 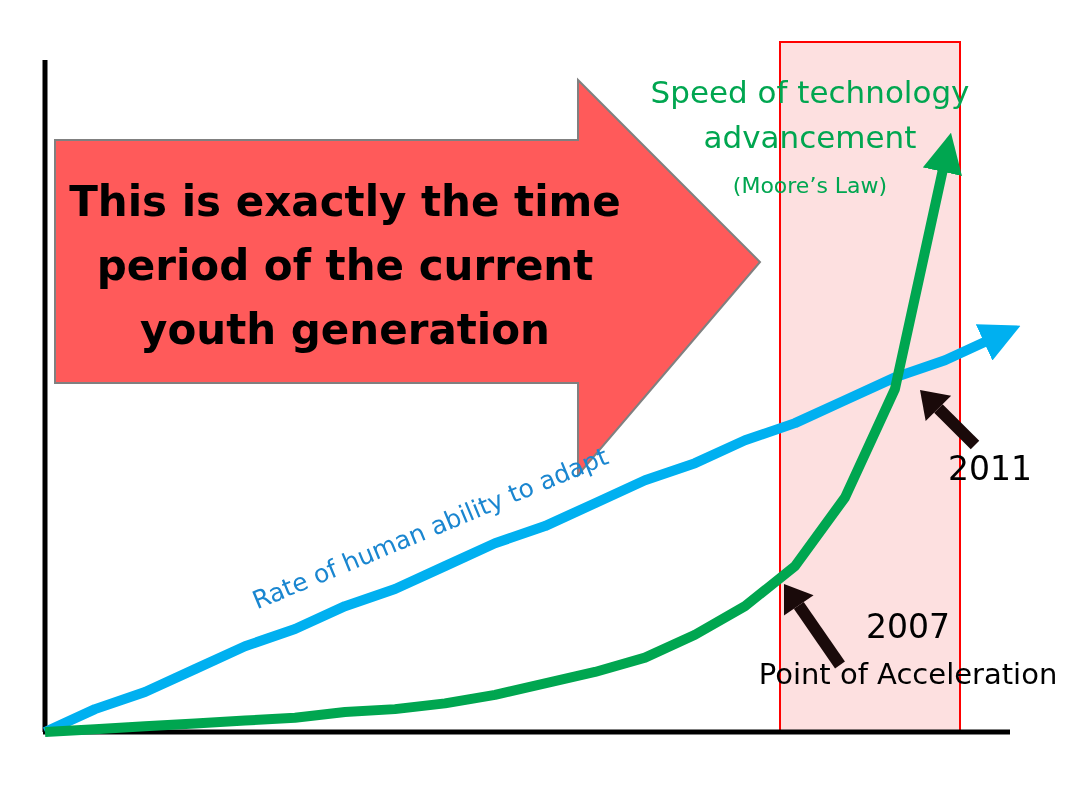 I want to click on annotation: This is exactly the time period of the current youth generation, so click(x=345, y=265).